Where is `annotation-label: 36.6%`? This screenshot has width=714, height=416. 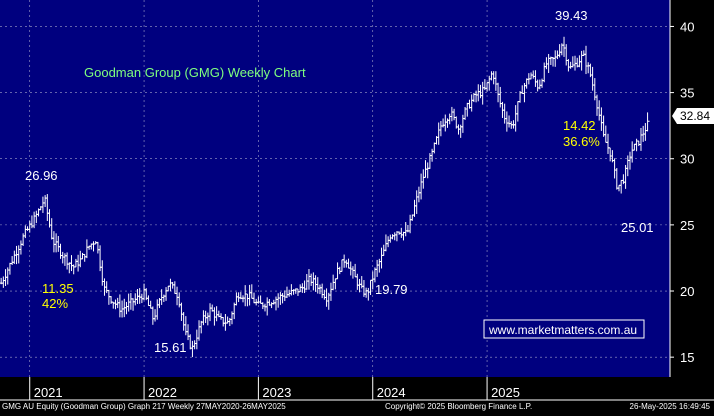
annotation-label: 36.6% is located at coordinates (581, 141).